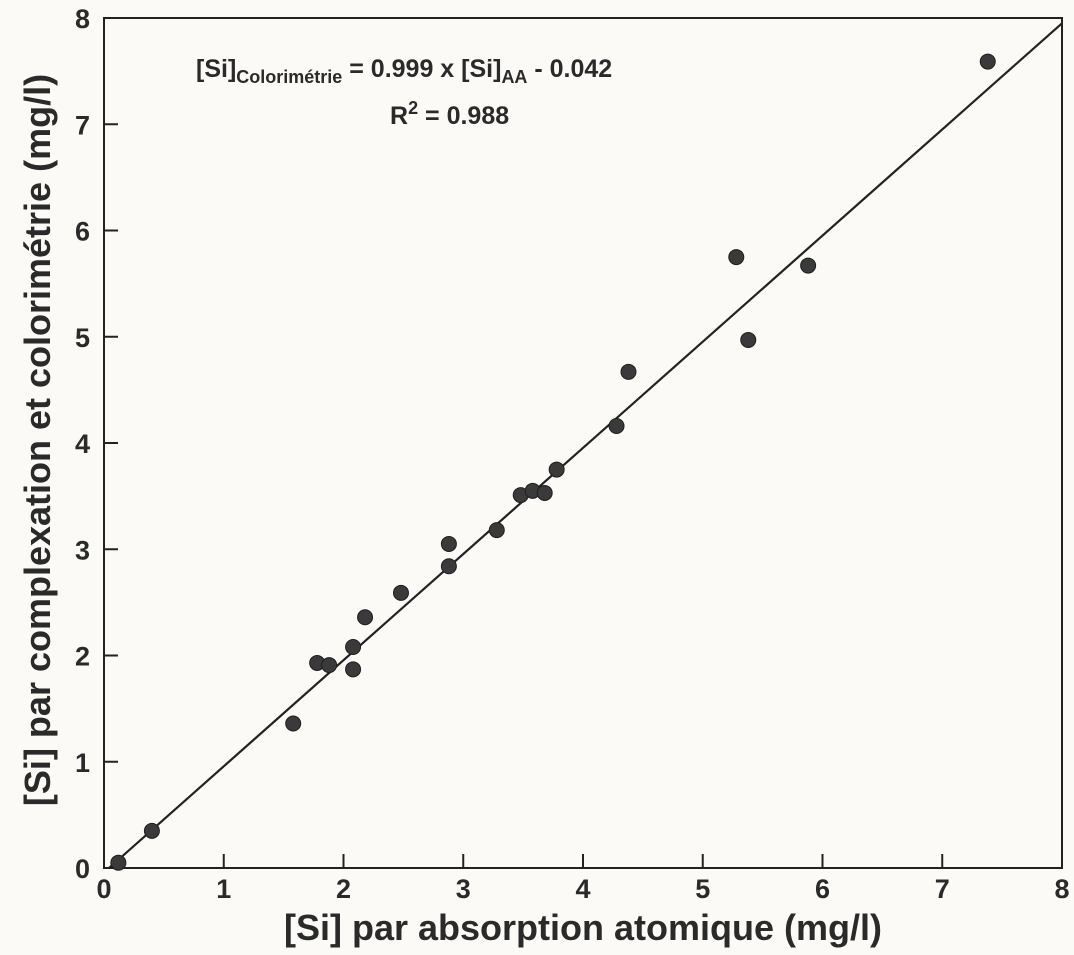 This screenshot has height=955, width=1074. Describe the element at coordinates (82, 869) in the screenshot. I see `y-tick-label-0: 0` at that location.